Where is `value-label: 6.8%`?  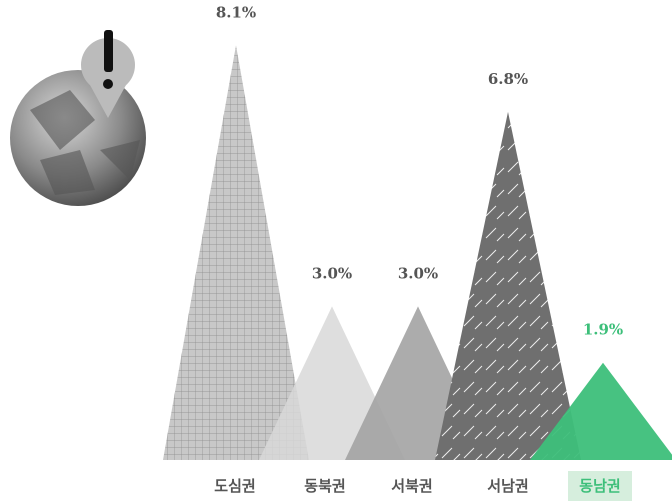 value-label: 6.8% is located at coordinates (508, 79).